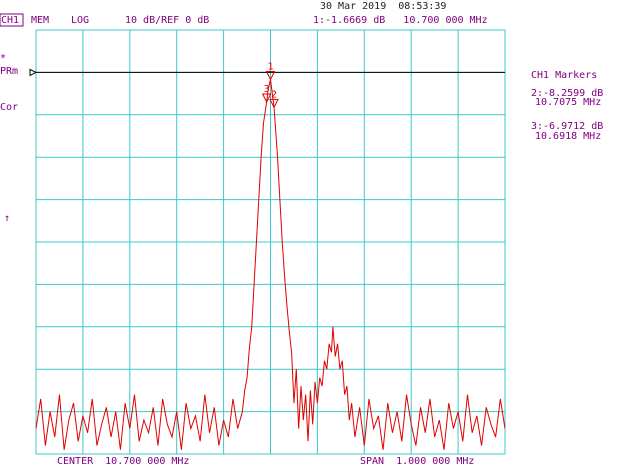 This screenshot has width=640, height=465. I want to click on channel: CH1, so click(10, 20).